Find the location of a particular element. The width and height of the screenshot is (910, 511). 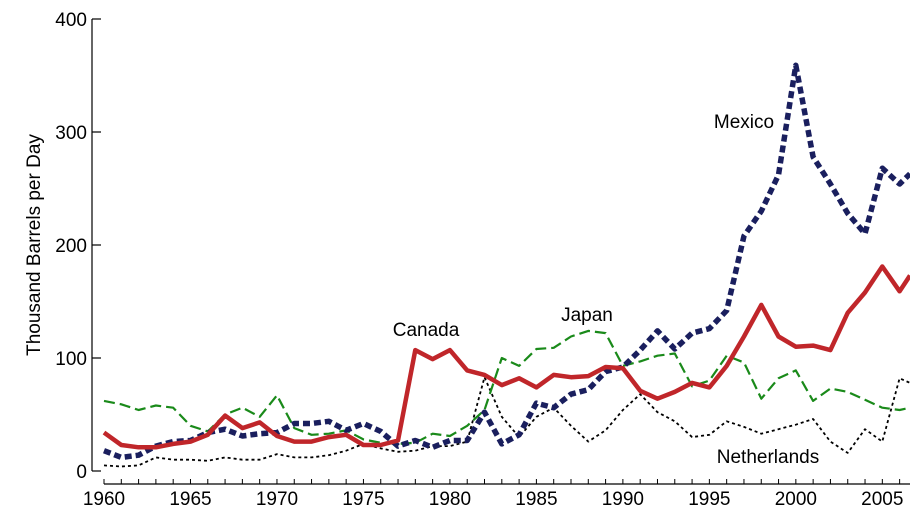

x-tick-label: 1965 is located at coordinates (190, 499).